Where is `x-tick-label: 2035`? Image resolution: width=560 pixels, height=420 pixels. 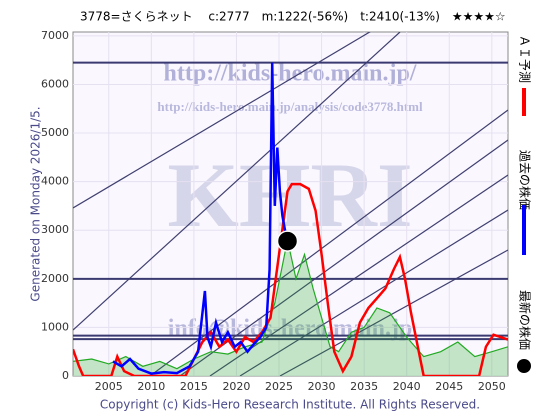 x-tick-label: 2035 is located at coordinates (364, 386).